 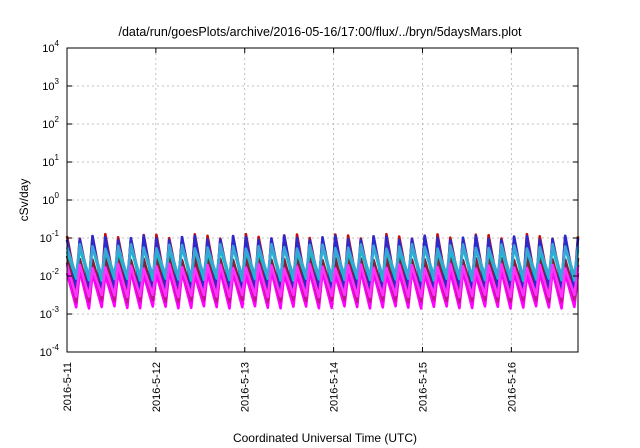 What do you see at coordinates (50, 47) in the screenshot?
I see `y-tick-label: 10⁴` at bounding box center [50, 47].